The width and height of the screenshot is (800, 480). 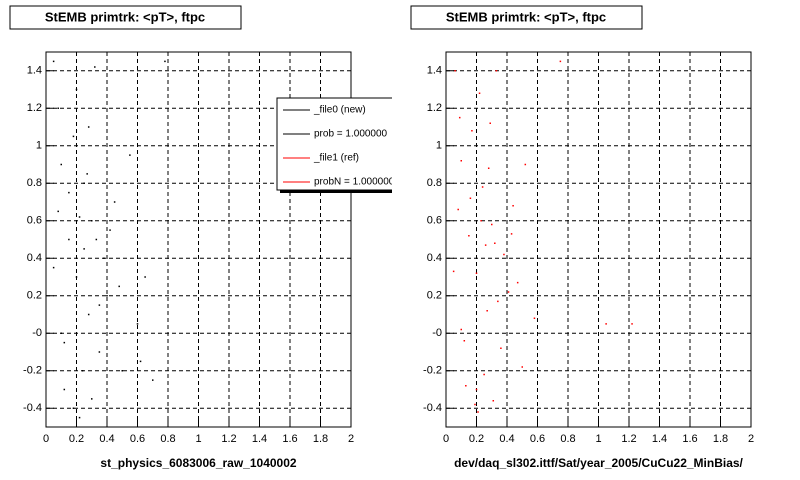 I want to click on y-tick-label: 1.4, so click(x=34, y=71).